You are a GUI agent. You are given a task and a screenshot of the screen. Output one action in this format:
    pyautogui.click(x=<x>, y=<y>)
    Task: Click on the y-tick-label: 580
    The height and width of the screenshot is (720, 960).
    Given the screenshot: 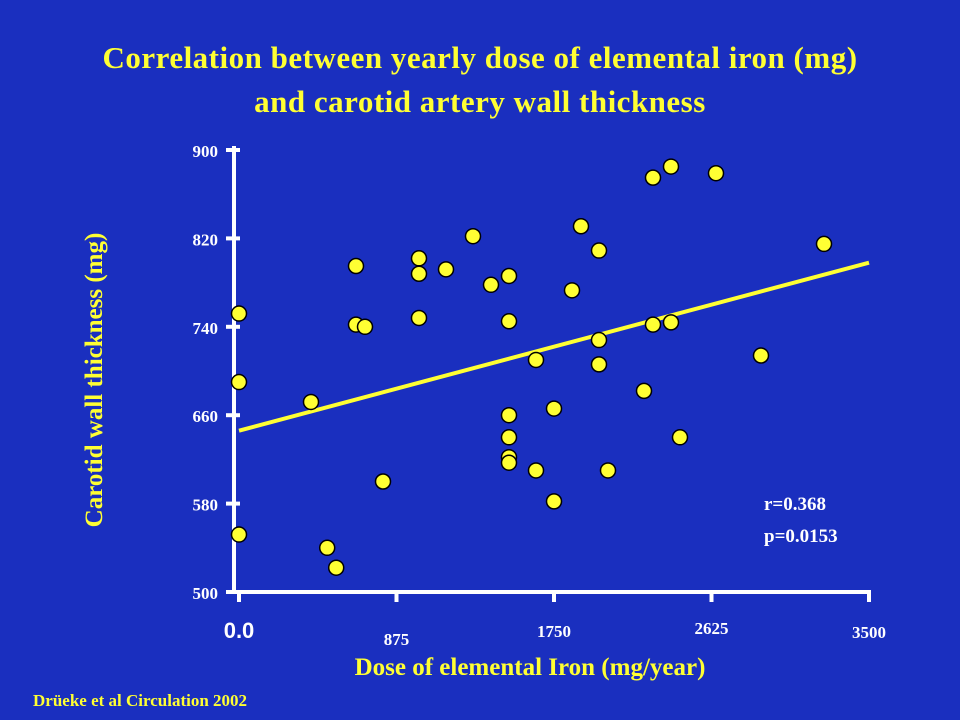 What is the action you would take?
    pyautogui.click(x=206, y=505)
    